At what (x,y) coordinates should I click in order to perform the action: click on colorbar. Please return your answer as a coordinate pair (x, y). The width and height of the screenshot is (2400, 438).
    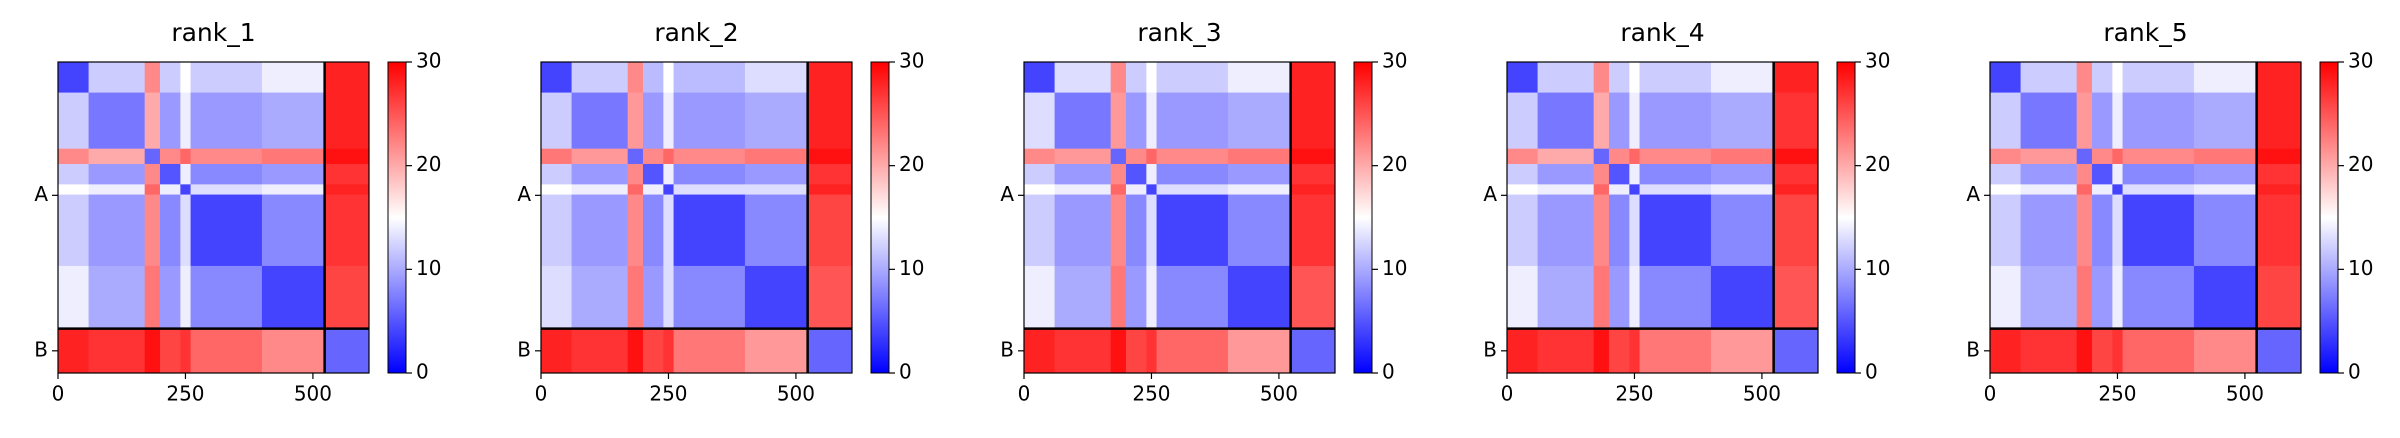
    Looking at the image, I should click on (397, 217).